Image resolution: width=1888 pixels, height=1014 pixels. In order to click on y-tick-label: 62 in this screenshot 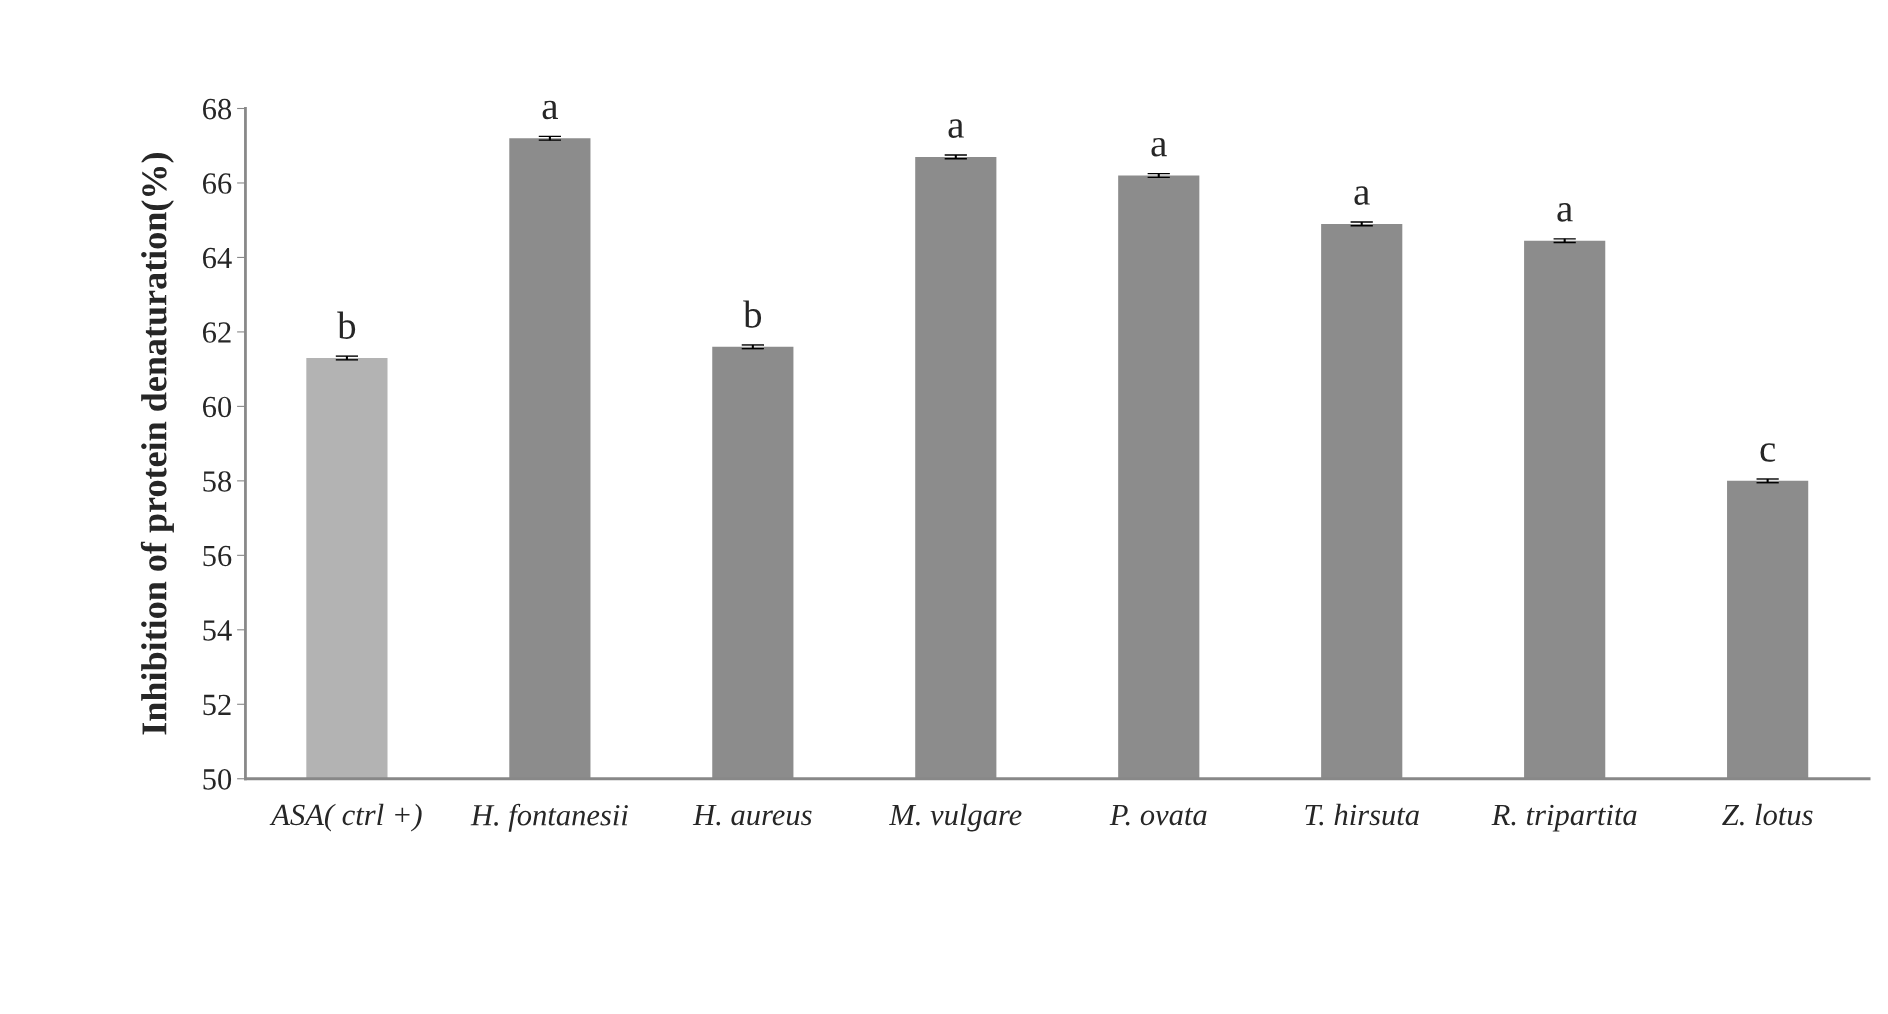, I will do `click(217, 332)`.